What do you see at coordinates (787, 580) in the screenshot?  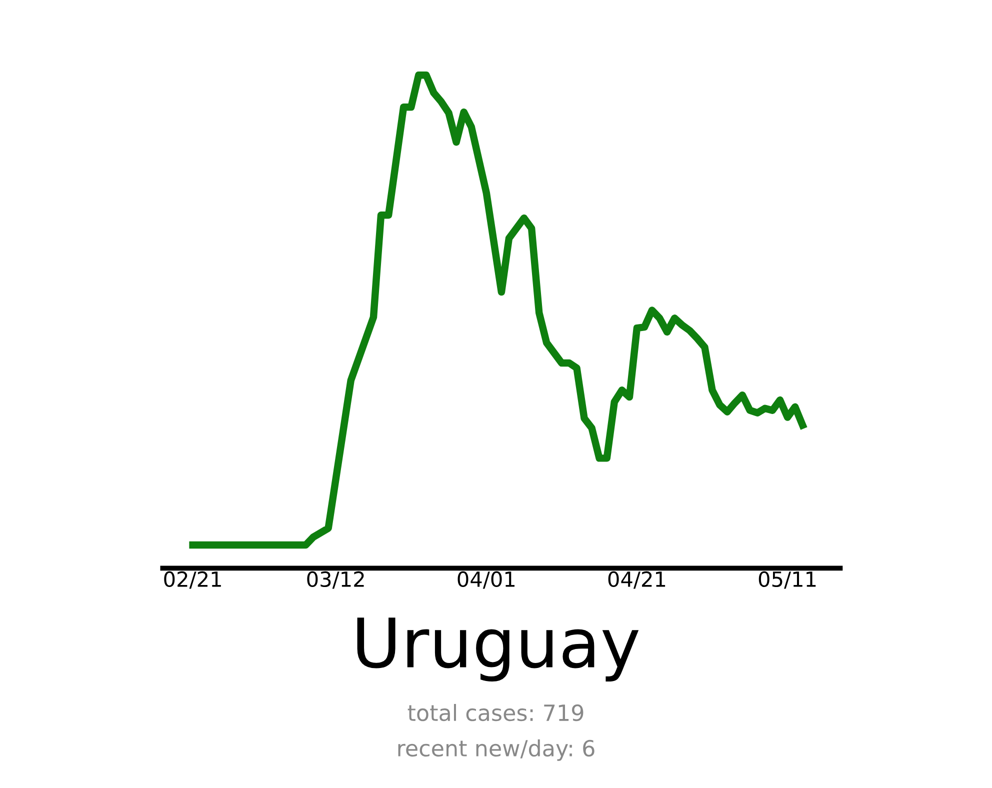 I see `x-tick-label: 05/11` at bounding box center [787, 580].